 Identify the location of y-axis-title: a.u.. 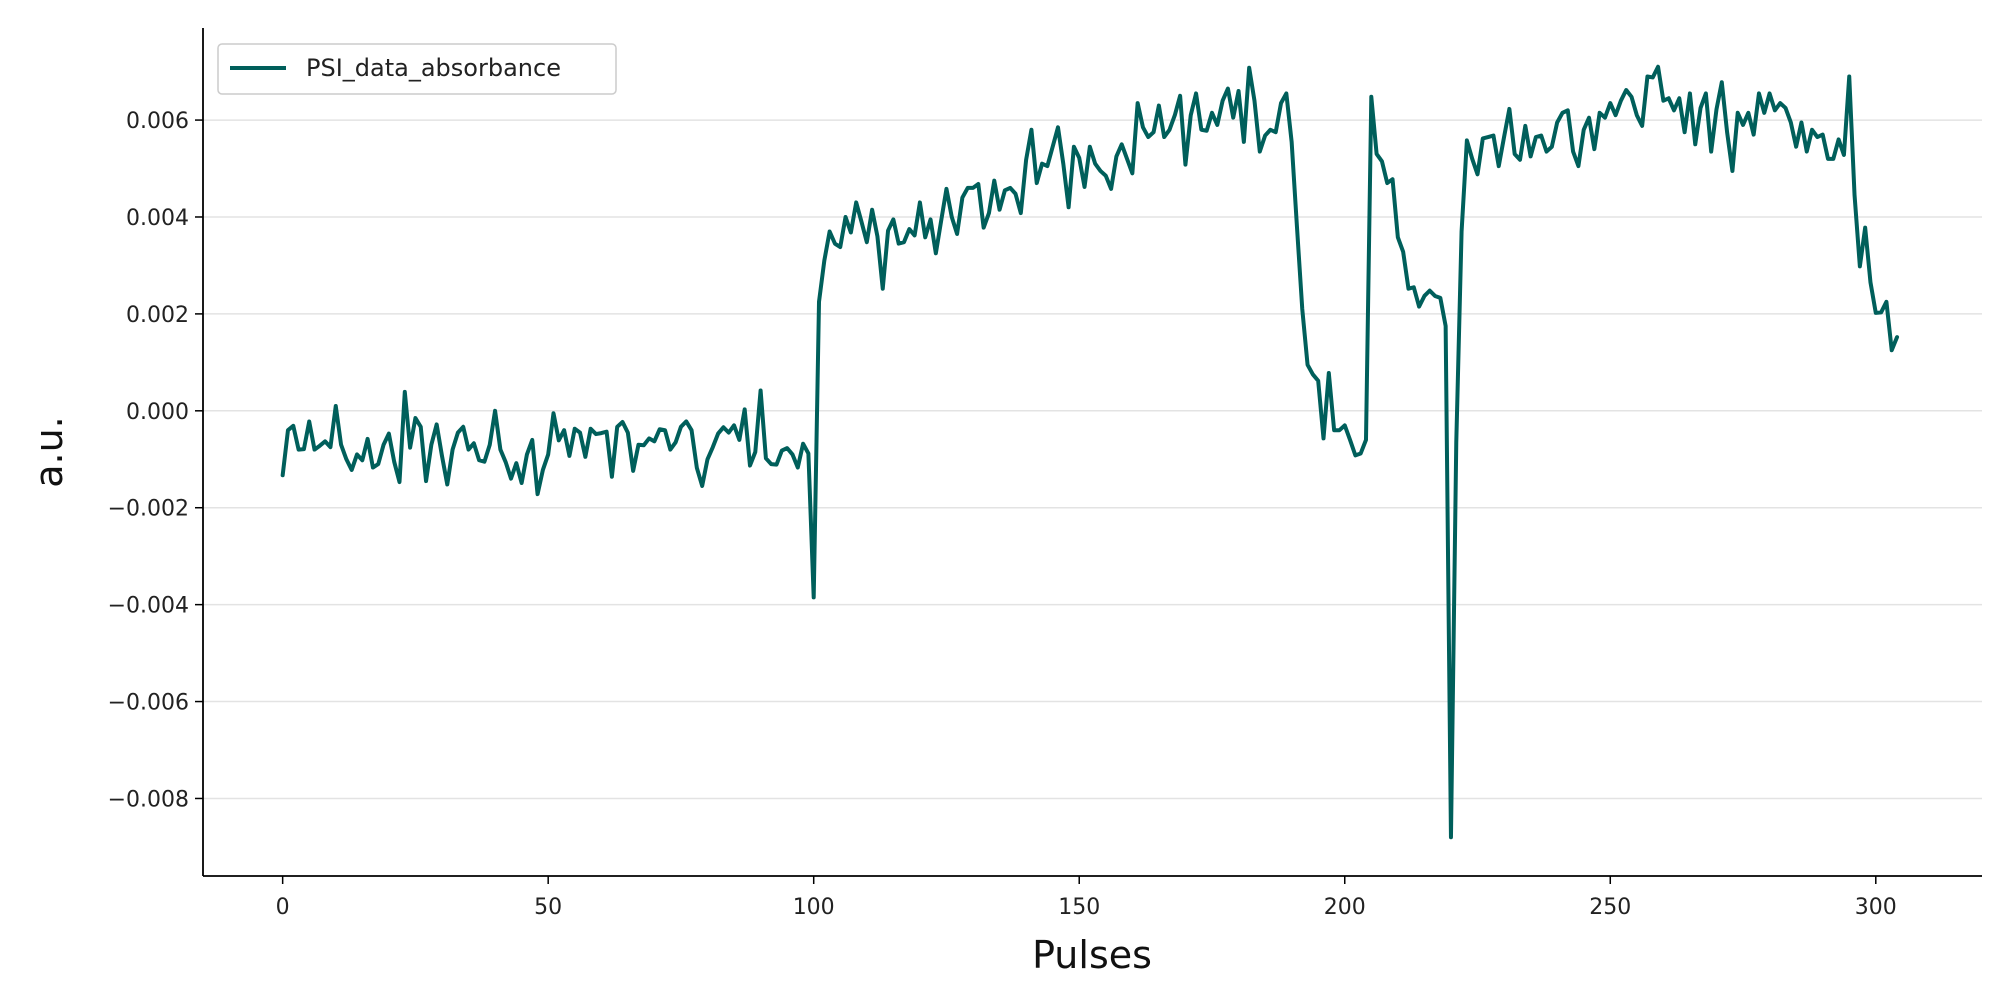
(49, 452).